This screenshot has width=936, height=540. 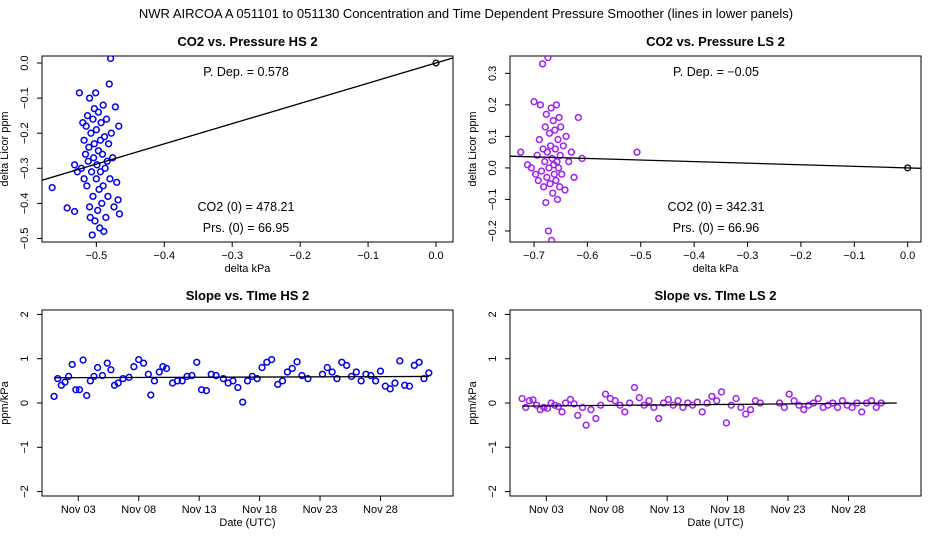 What do you see at coordinates (5, 402) in the screenshot?
I see `y-axis-label: ppm/kPa` at bounding box center [5, 402].